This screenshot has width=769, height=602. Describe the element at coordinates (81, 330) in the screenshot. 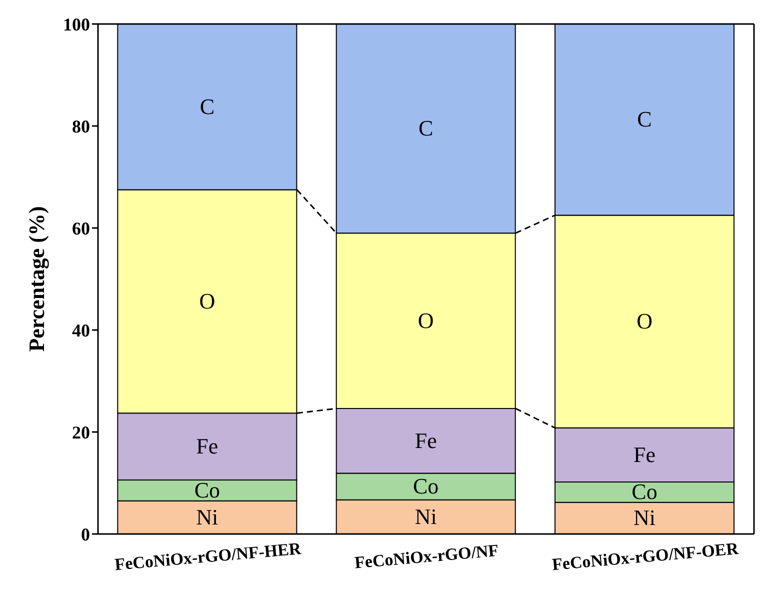

I see `y-tick-label: 40` at that location.